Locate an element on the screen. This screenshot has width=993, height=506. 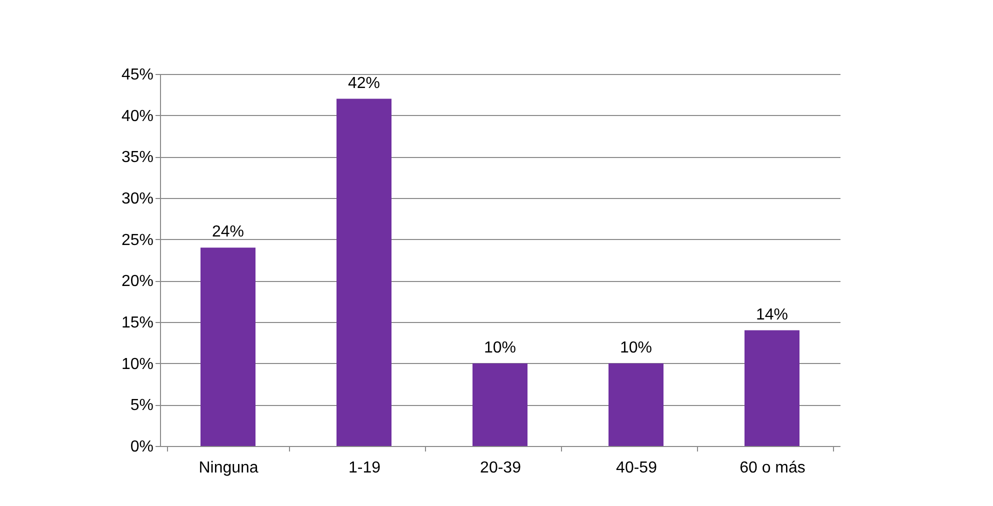
y-tick-label: 10% is located at coordinates (137, 364).